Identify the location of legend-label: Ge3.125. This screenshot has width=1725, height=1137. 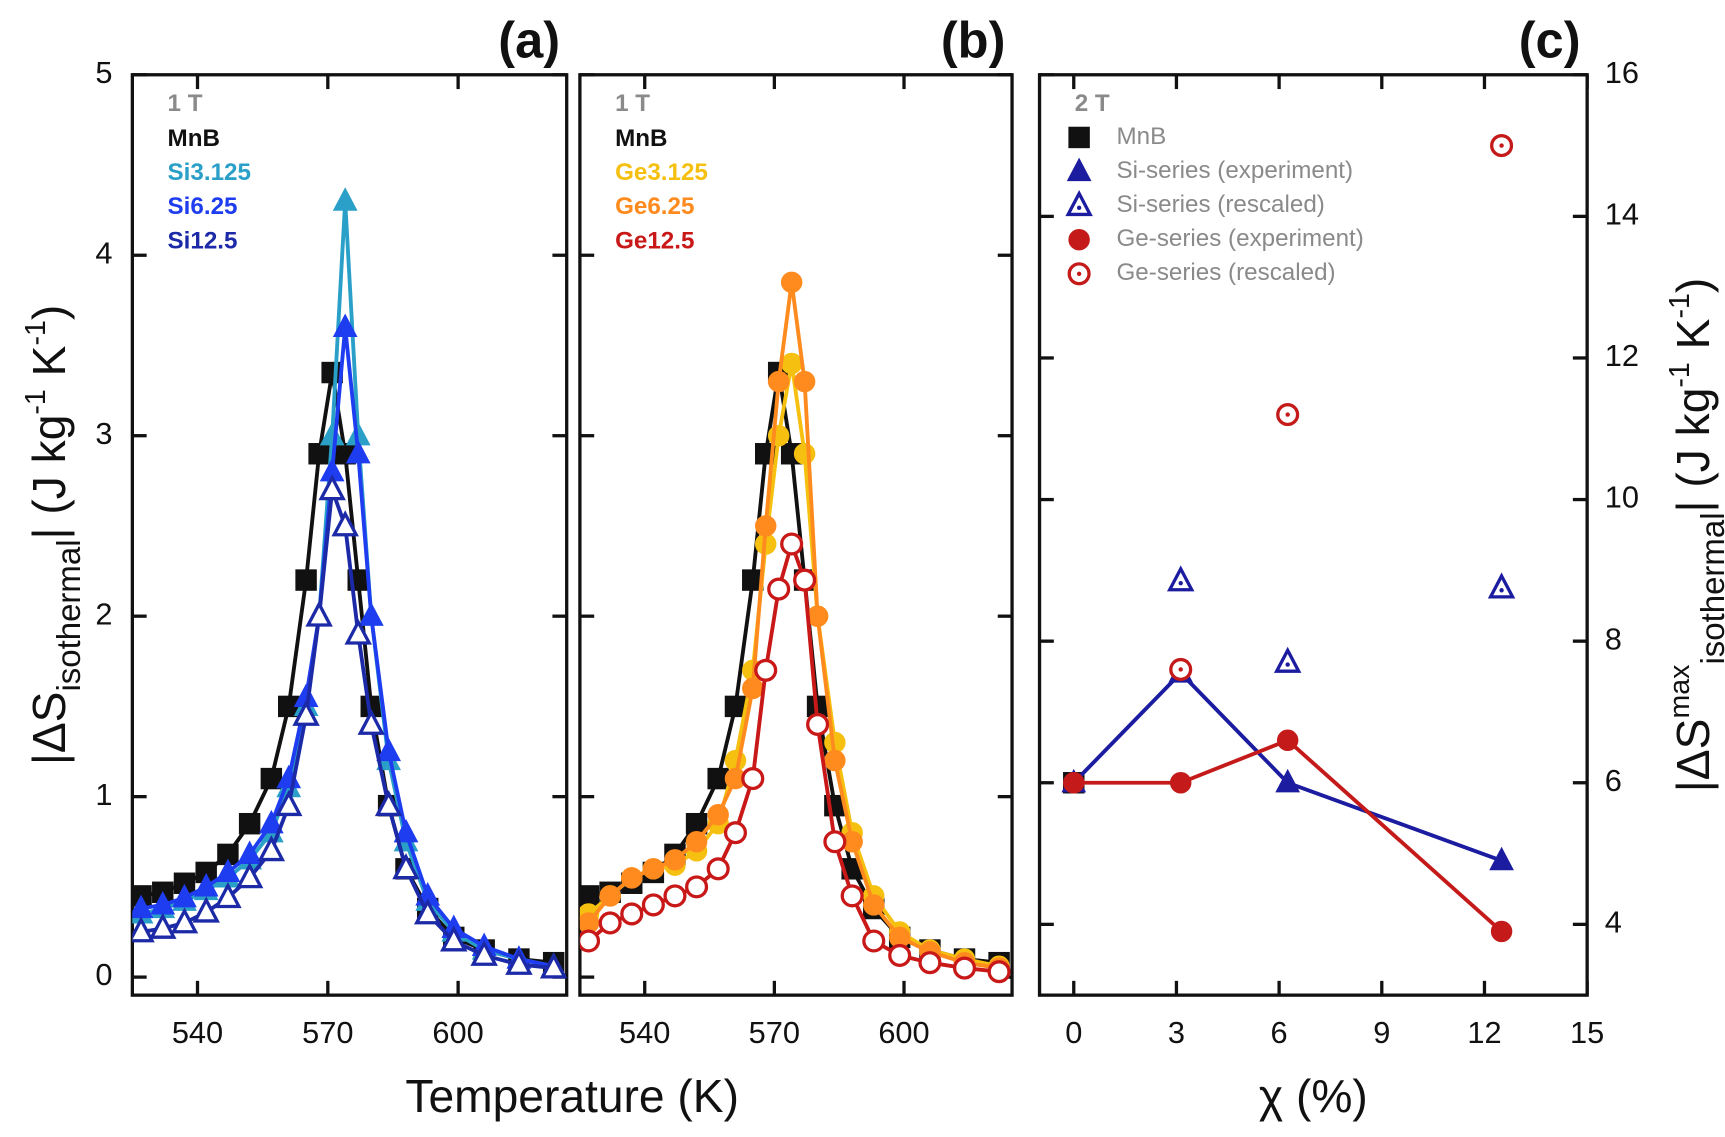
(661, 172).